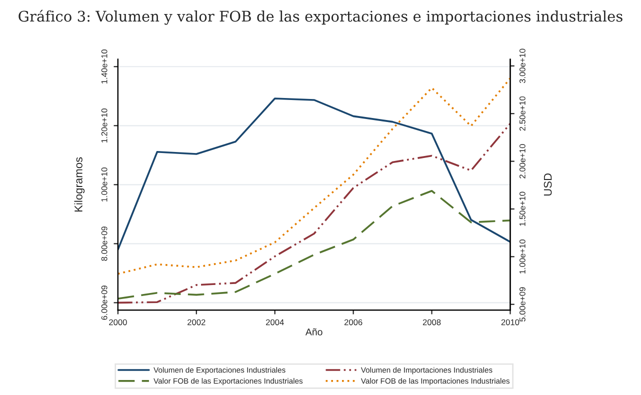 The width and height of the screenshot is (641, 395). Describe the element at coordinates (431, 322) in the screenshot. I see `x-tick-label: 2008` at that location.